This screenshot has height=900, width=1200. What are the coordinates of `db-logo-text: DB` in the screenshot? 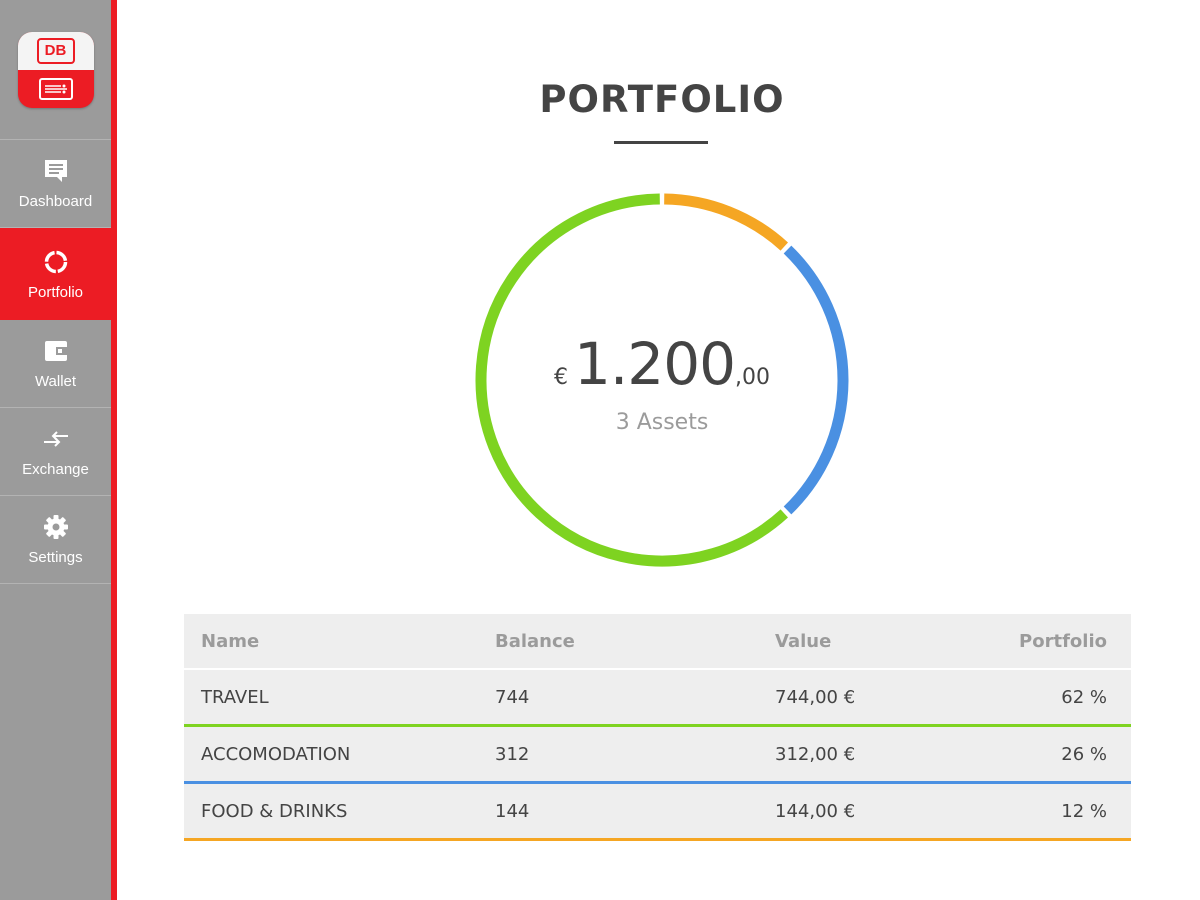 It's located at (55, 50).